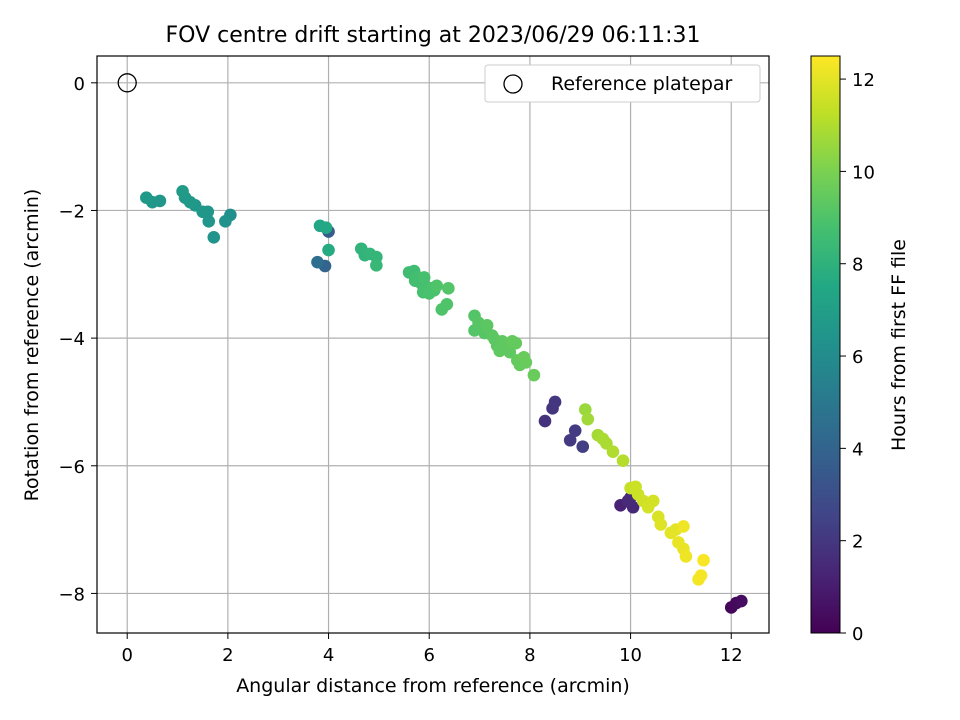 Image resolution: width=960 pixels, height=720 pixels. What do you see at coordinates (513, 84) in the screenshot?
I see `legend-marker-reference` at bounding box center [513, 84].